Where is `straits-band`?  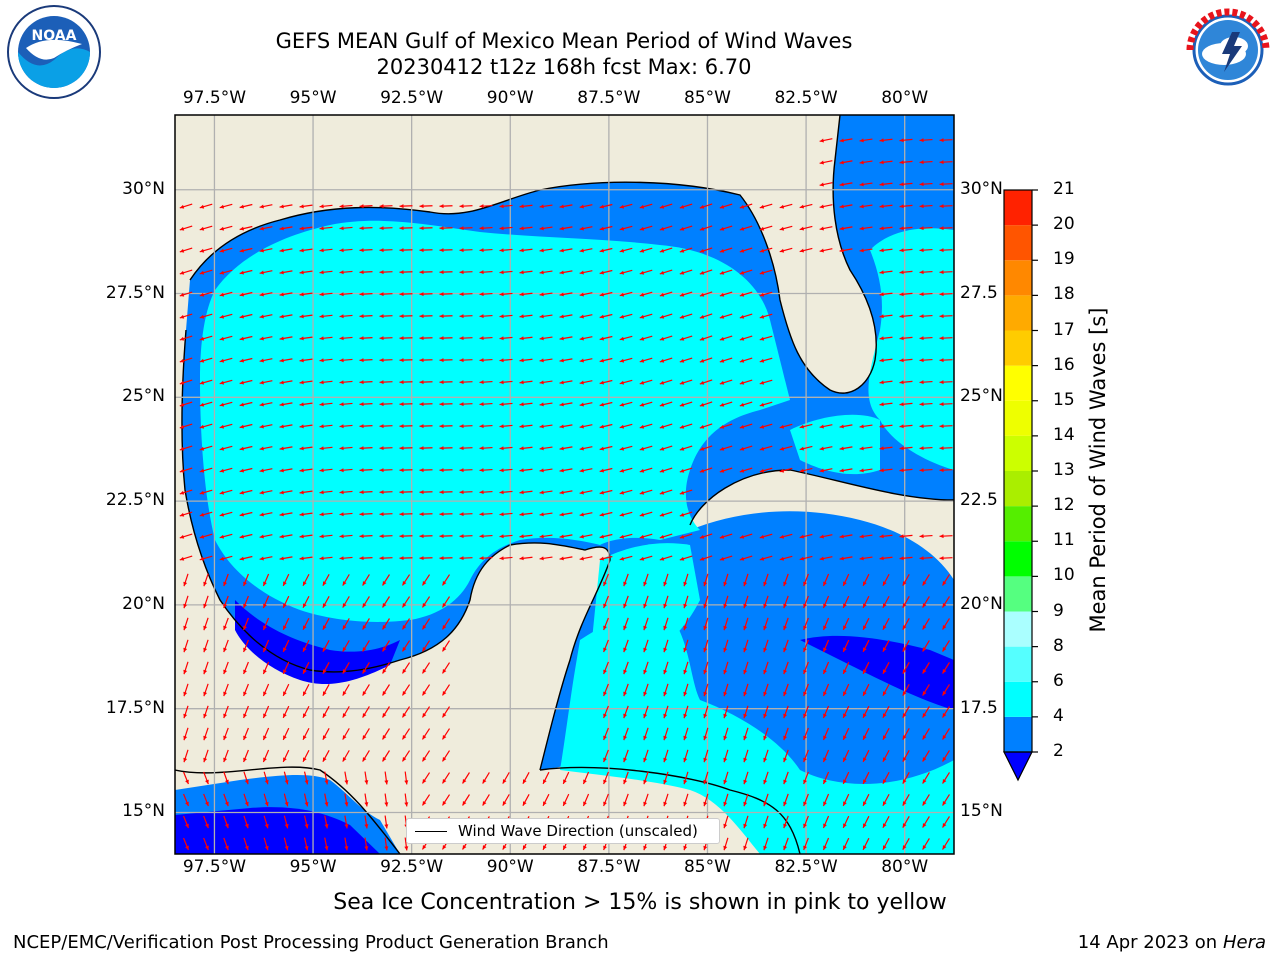
straits-band is located at coordinates (835, 444).